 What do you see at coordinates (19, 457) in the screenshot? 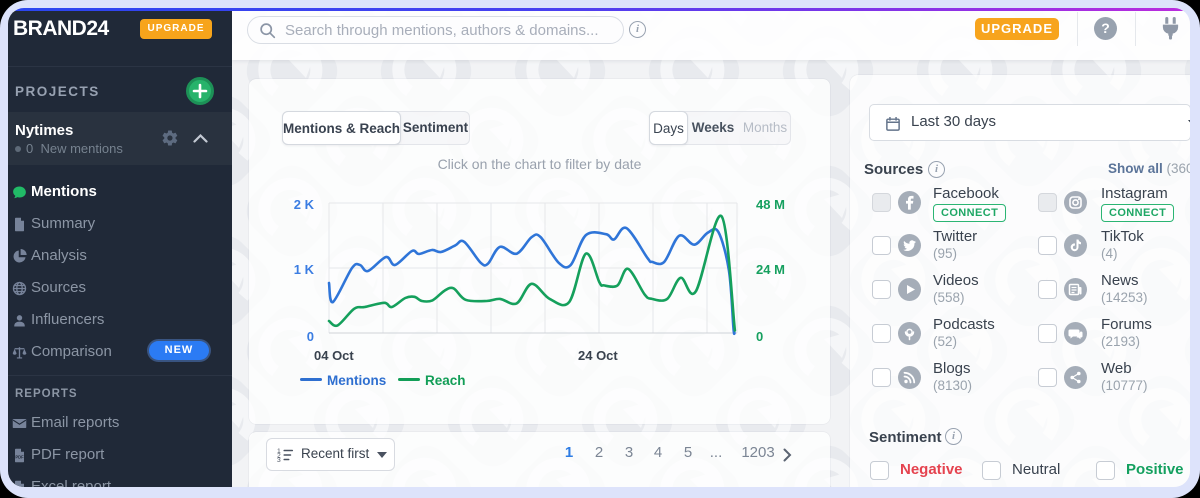
I see `svg-text: PDF` at bounding box center [19, 457].